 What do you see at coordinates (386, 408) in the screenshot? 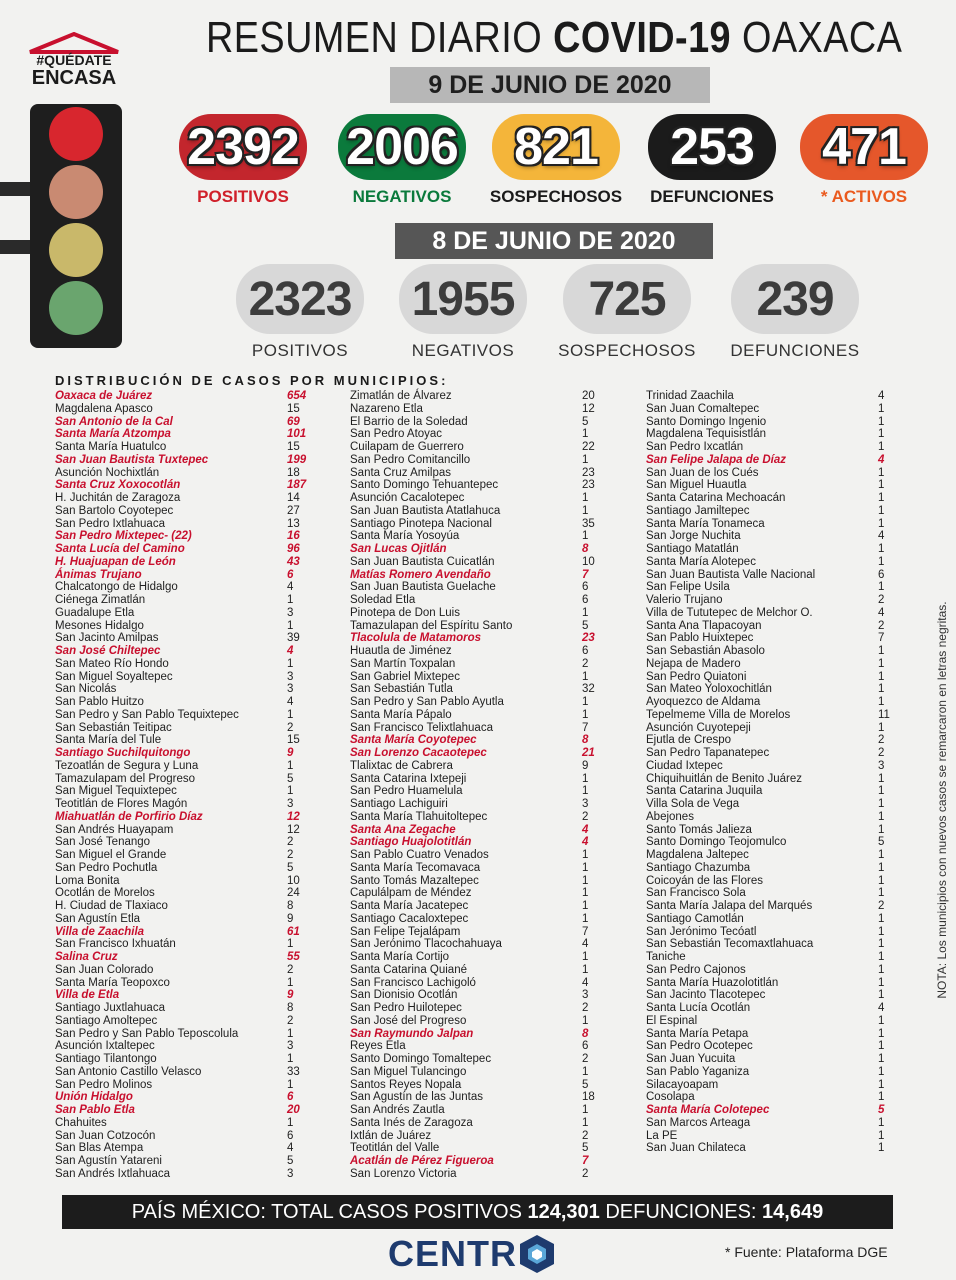
I see `municipality-name: Nazareno Etla` at bounding box center [386, 408].